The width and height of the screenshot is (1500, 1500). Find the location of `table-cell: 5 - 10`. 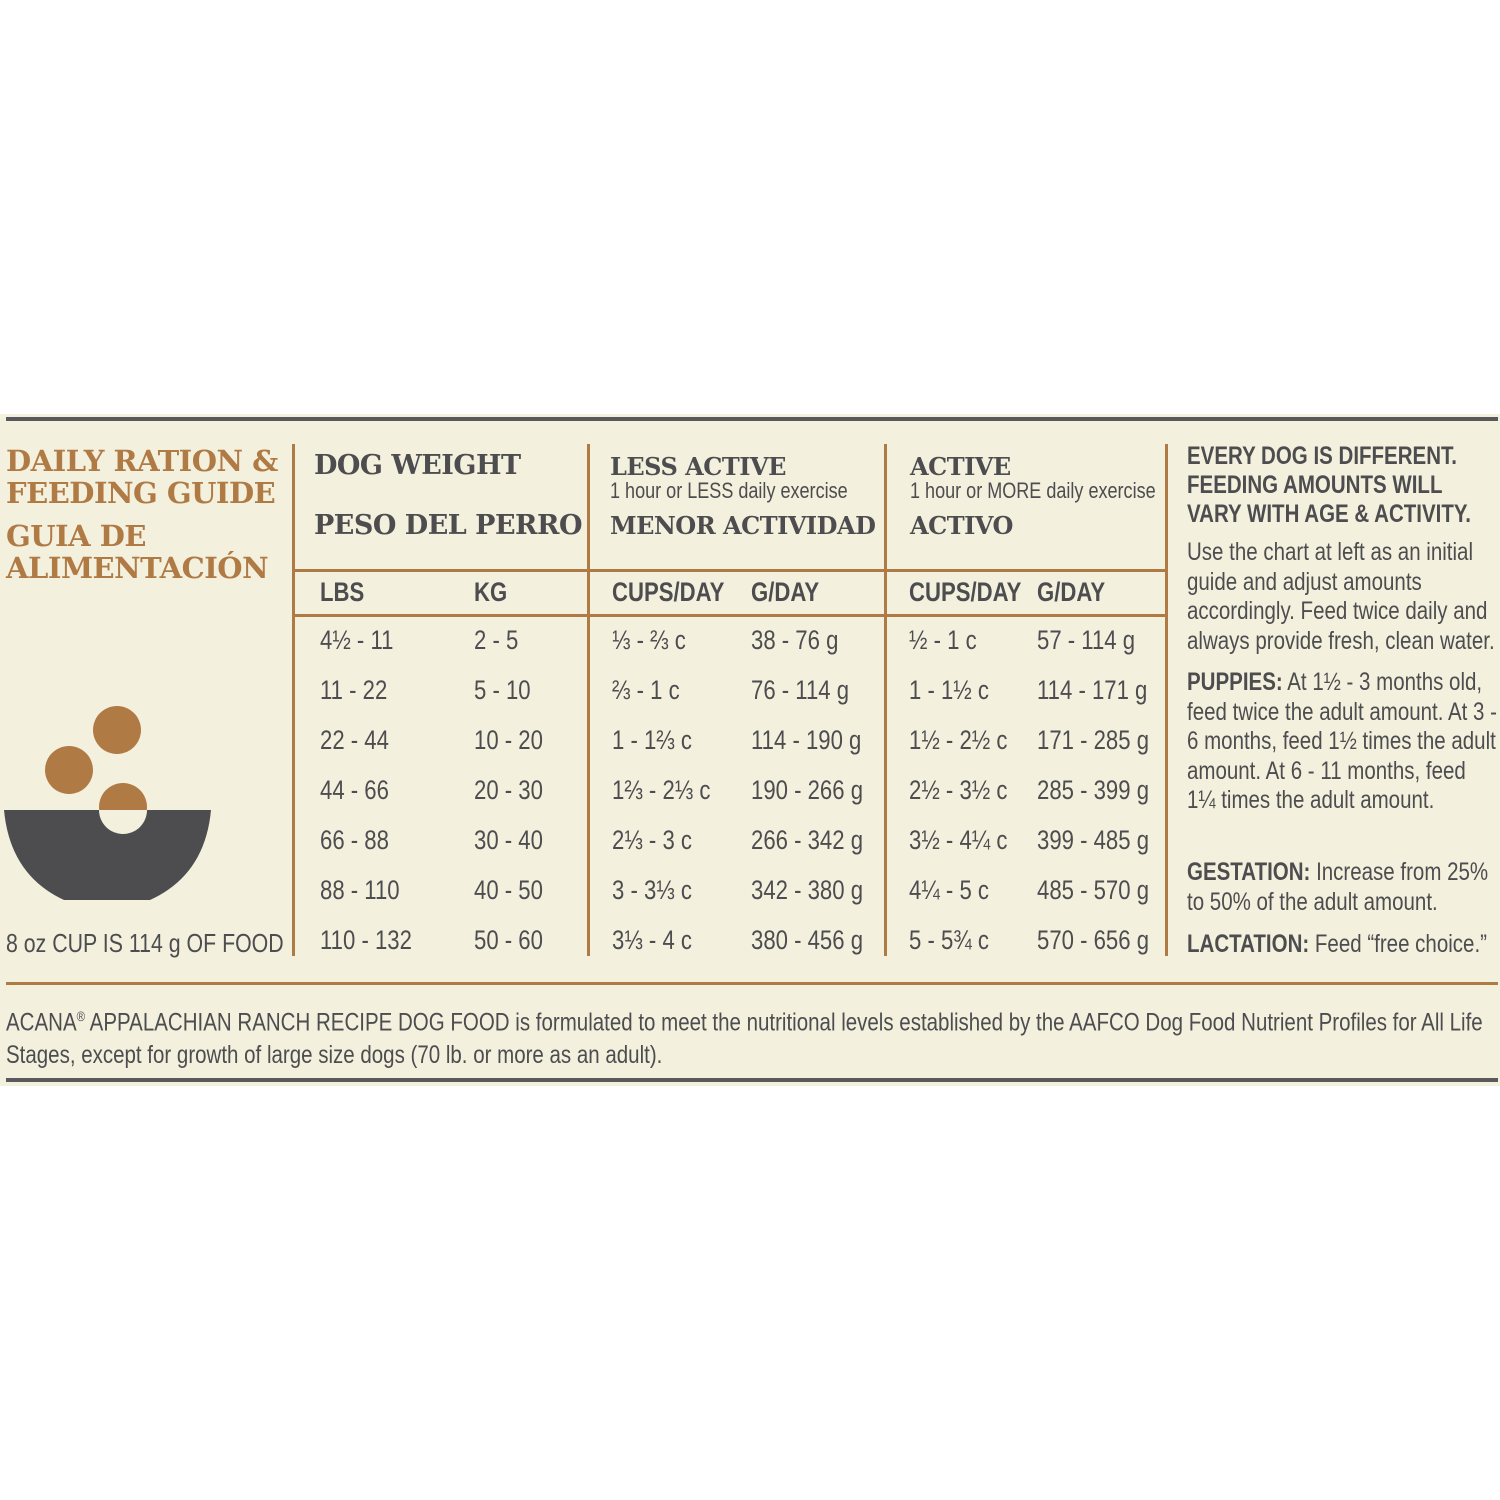

table-cell: 5 - 10 is located at coordinates (502, 690).